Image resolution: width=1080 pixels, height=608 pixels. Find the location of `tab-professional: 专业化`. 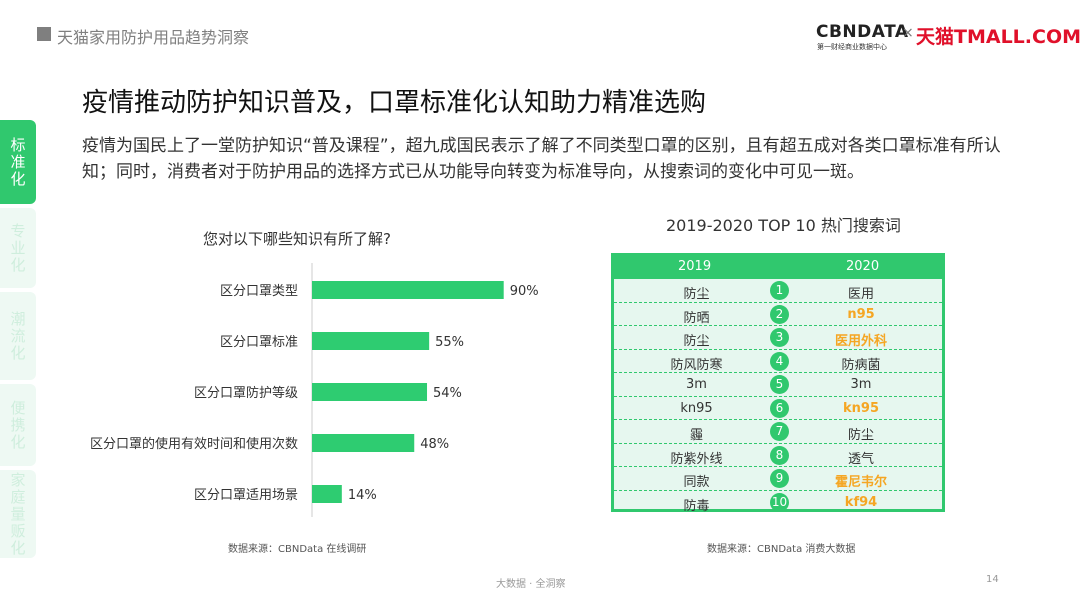

tab-professional: 专业化 is located at coordinates (18, 248).